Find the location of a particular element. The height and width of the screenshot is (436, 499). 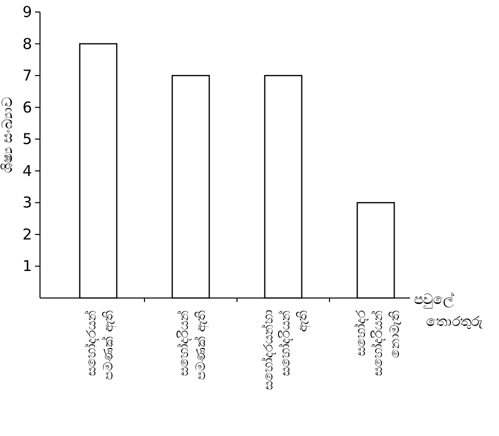

y-axis-title: ශිෂ්‍ය සංඛ්‍යාව is located at coordinates (8, 135).